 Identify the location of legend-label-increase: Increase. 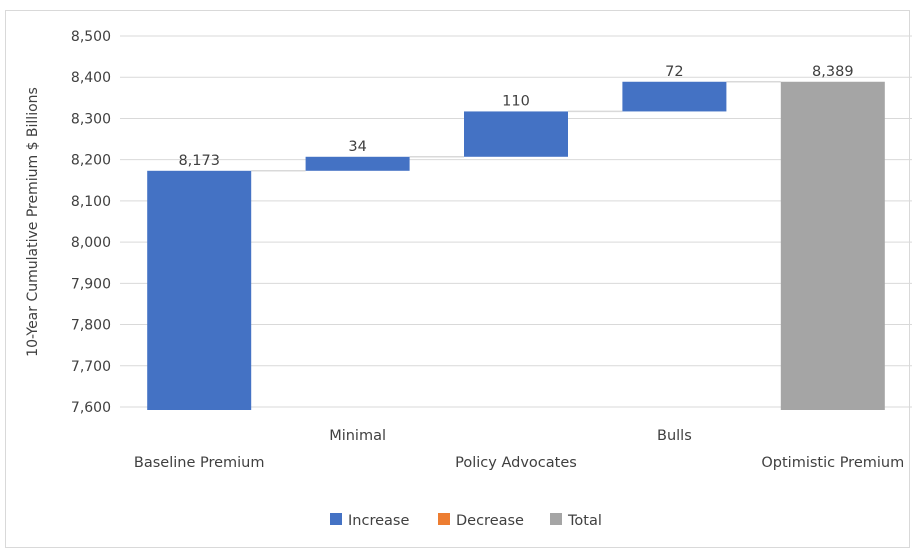
(378, 521).